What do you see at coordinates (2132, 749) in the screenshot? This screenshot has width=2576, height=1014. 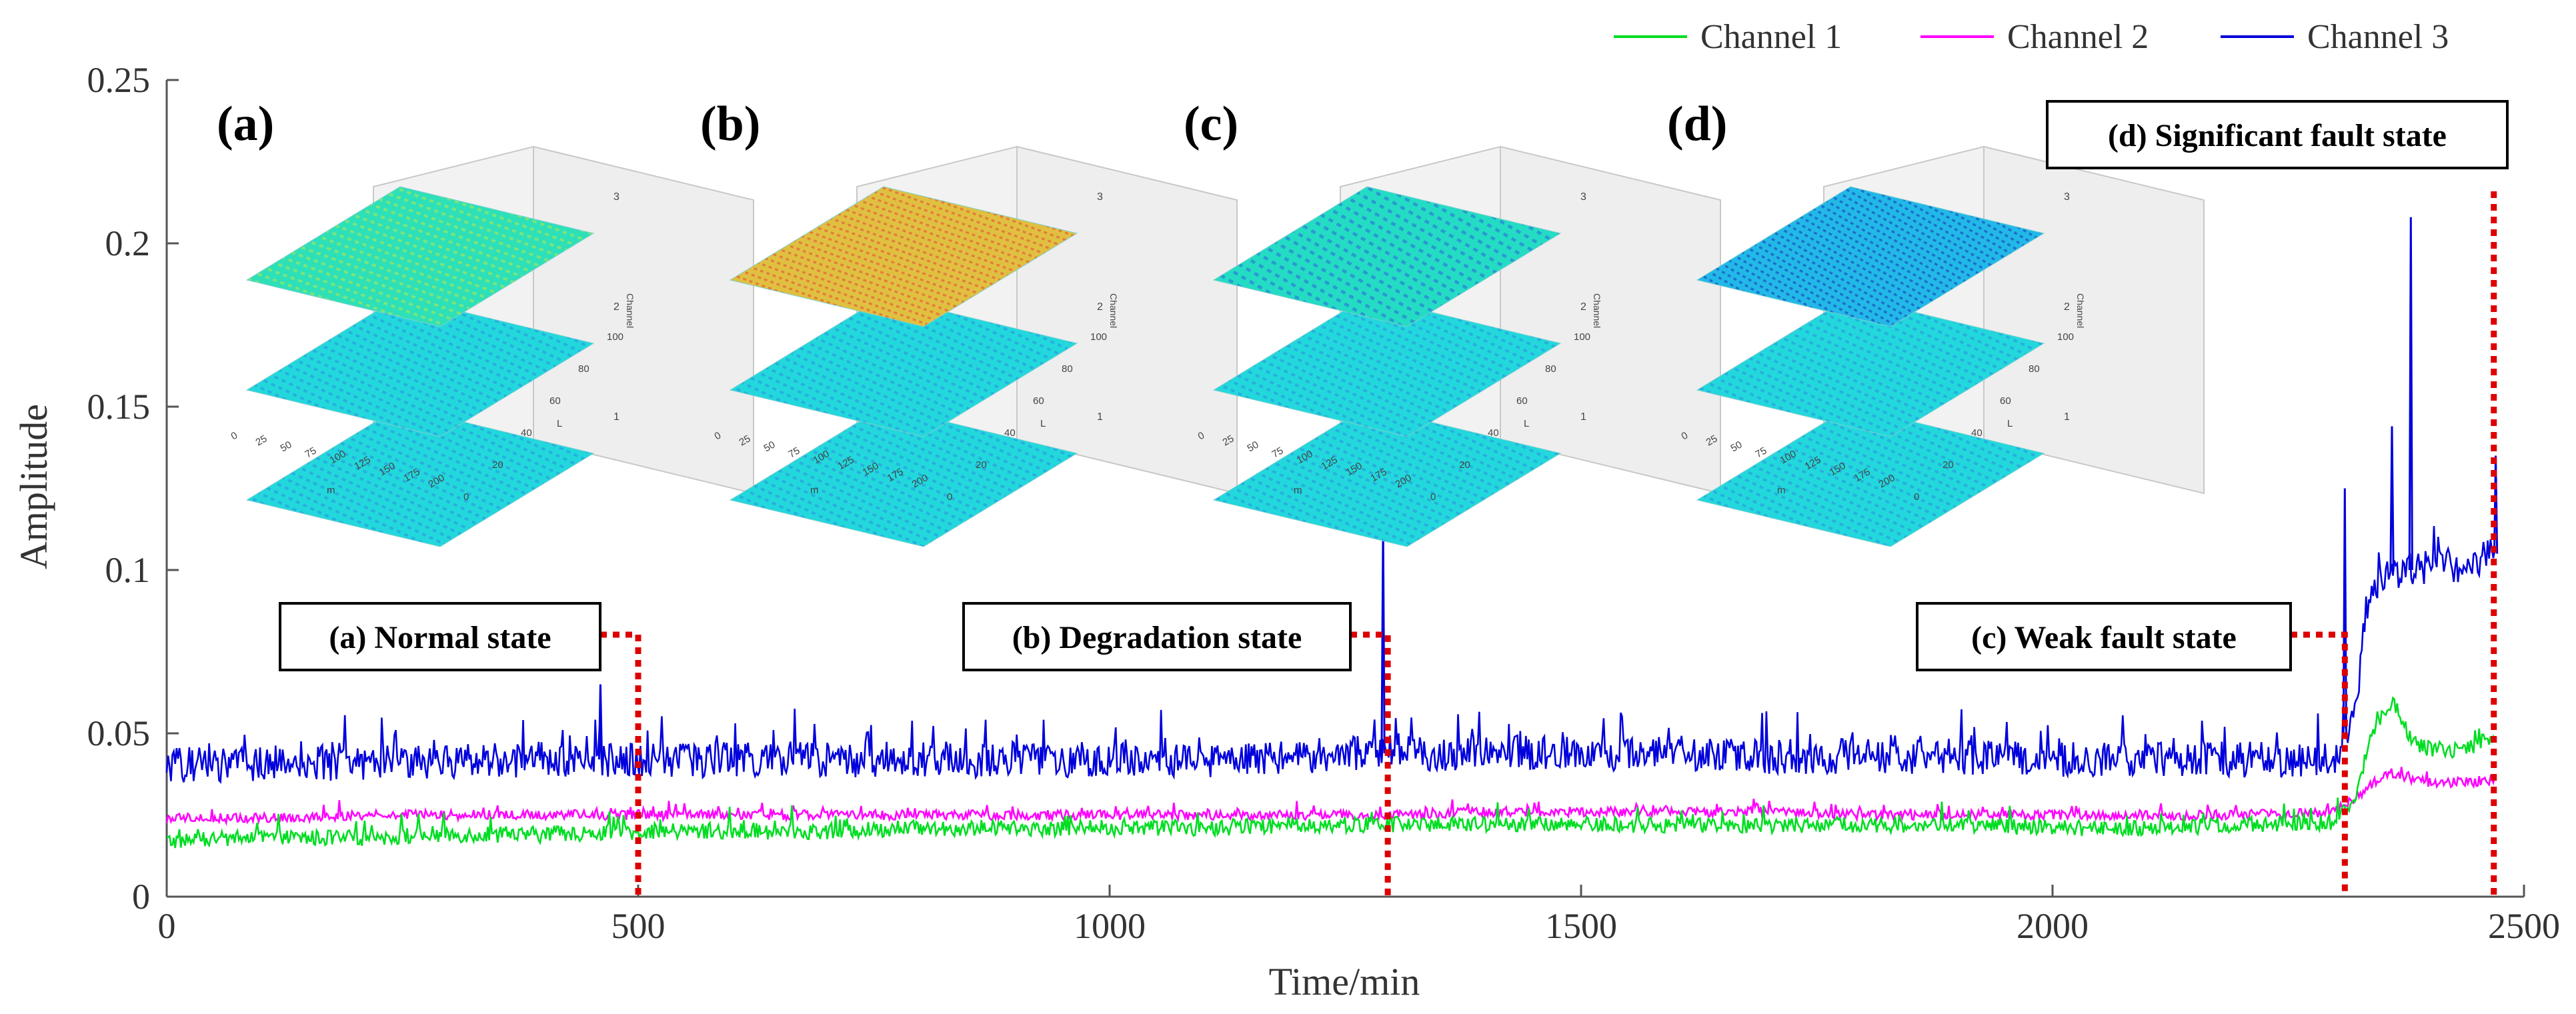 I see `state-marker-3: (c) Weak fault state` at bounding box center [2132, 749].